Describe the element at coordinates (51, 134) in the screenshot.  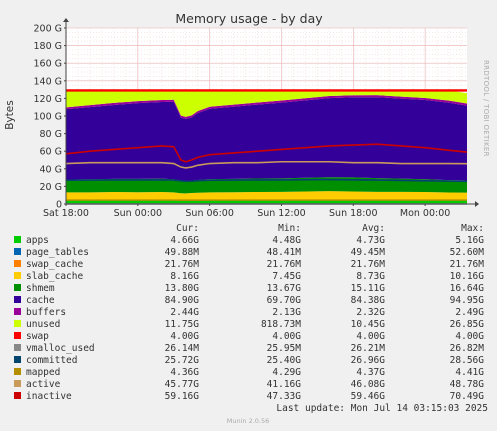
I see `y-tick-label: 80 G` at that location.